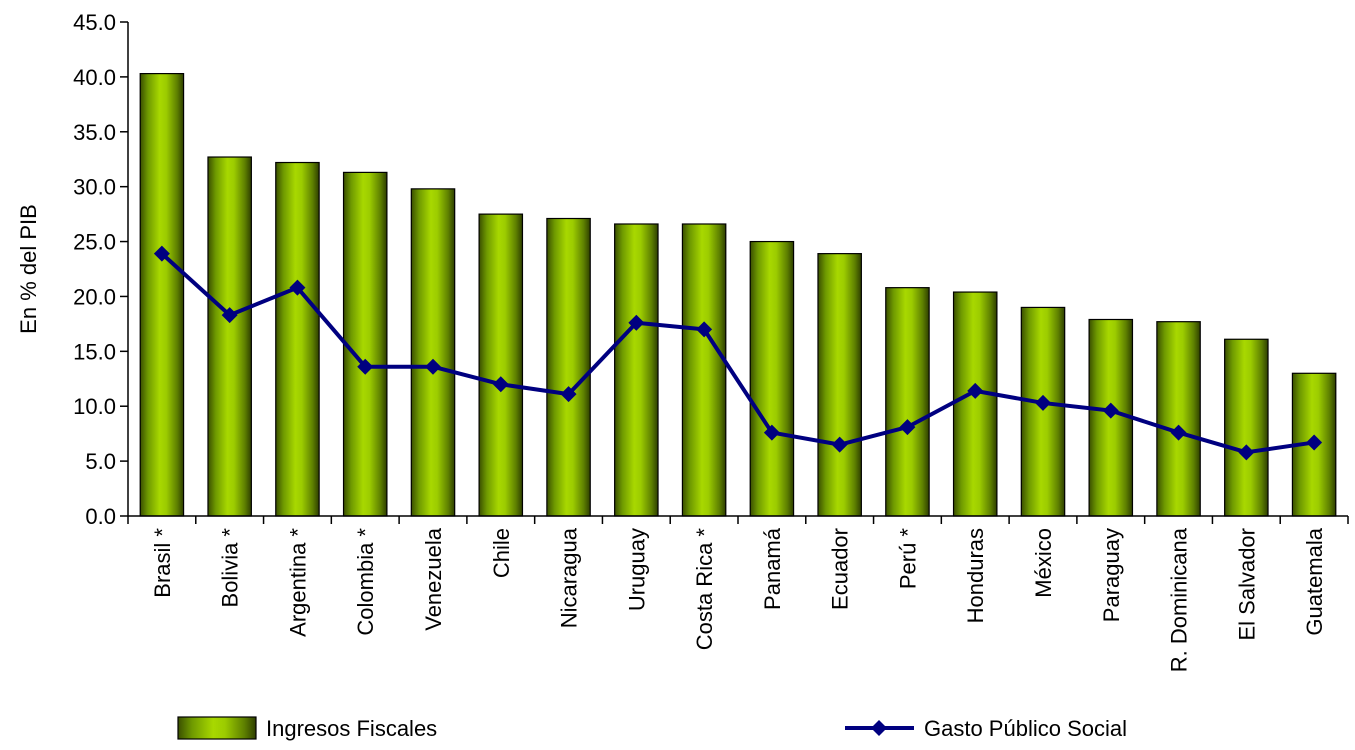 Image resolution: width=1355 pixels, height=750 pixels. Describe the element at coordinates (230, 568) in the screenshot. I see `category-label: Bolivia *` at that location.